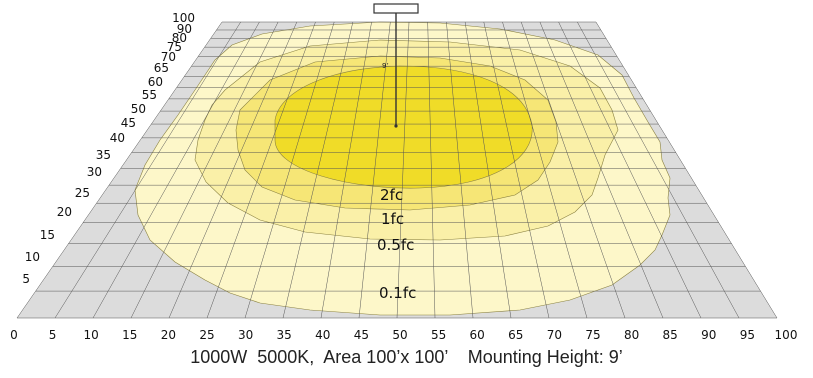  What do you see at coordinates (322, 335) in the screenshot?
I see `x-tick-label: 40` at bounding box center [322, 335].